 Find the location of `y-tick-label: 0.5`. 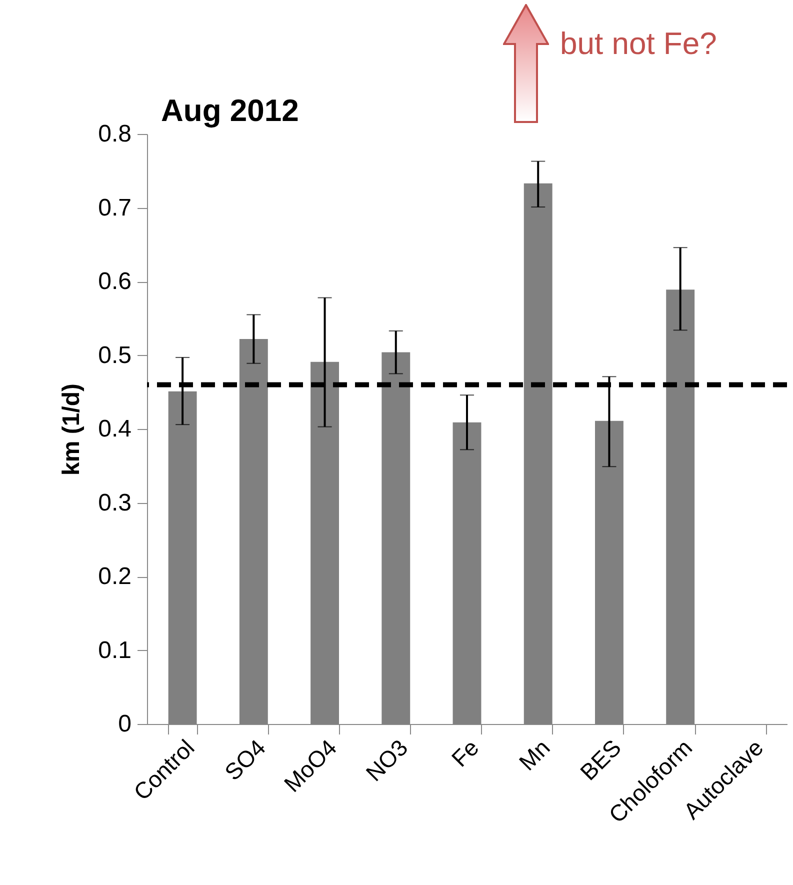

y-tick-label: 0.5 is located at coordinates (115, 355).